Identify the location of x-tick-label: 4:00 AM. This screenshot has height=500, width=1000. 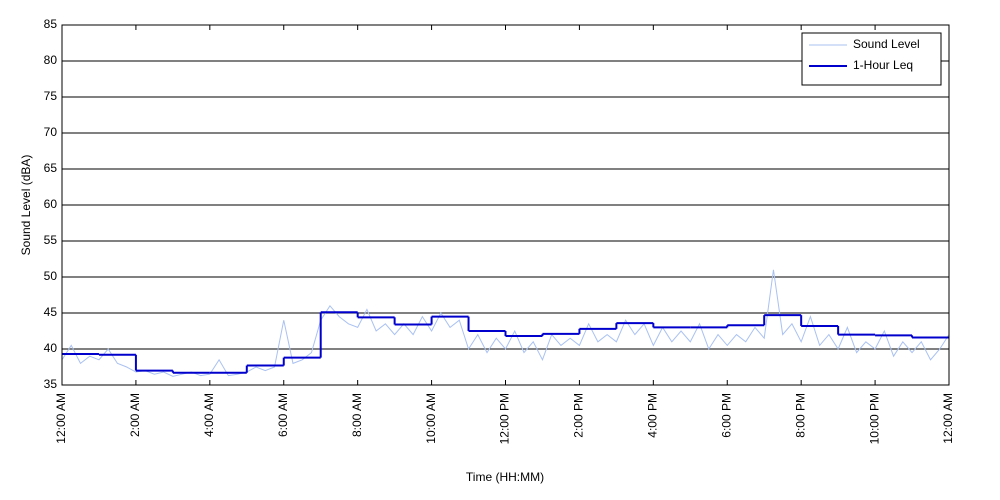
(209, 415).